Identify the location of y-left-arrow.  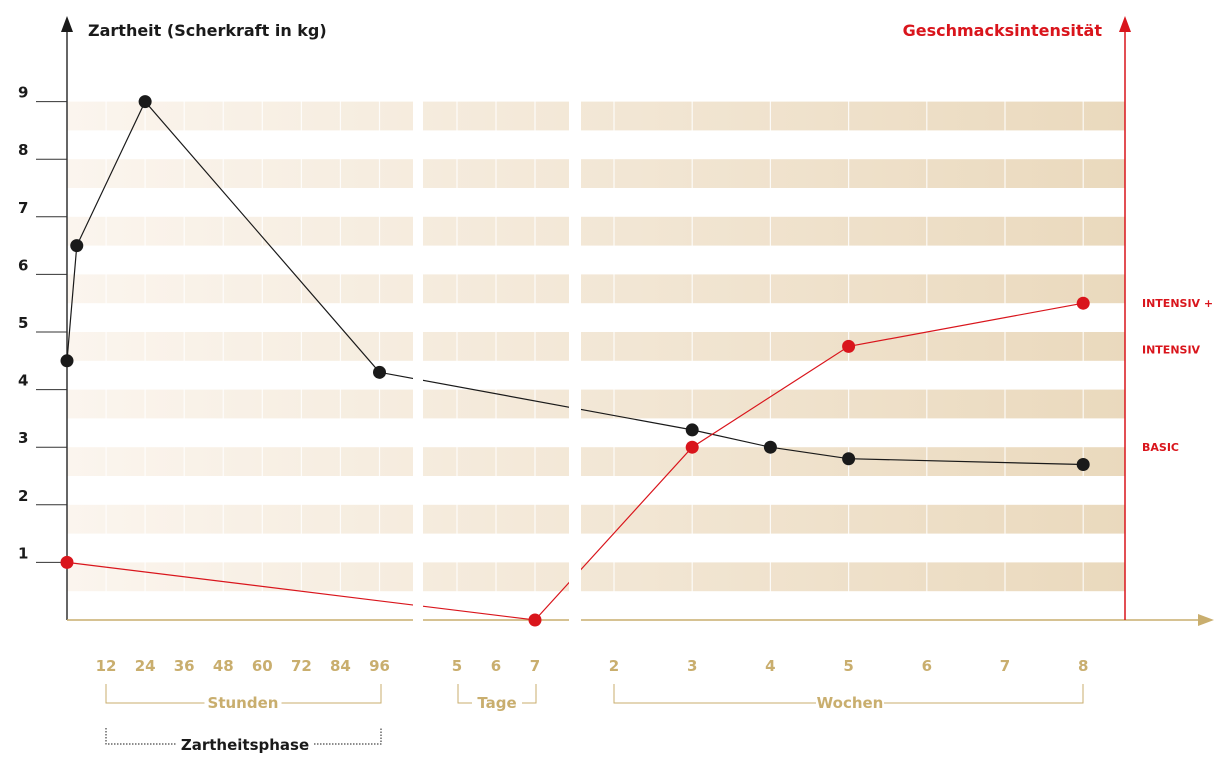
(67, 24).